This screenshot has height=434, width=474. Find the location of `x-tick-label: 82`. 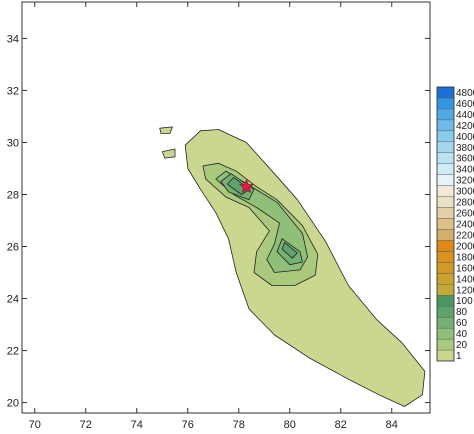

x-tick-label: 82 is located at coordinates (341, 425).